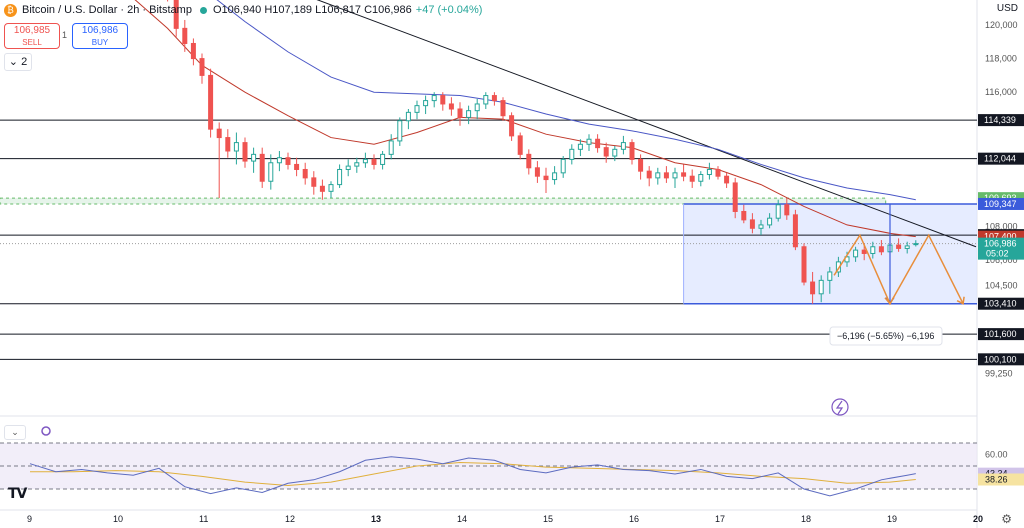 The width and height of the screenshot is (1024, 528). What do you see at coordinates (203, 10) in the screenshot?
I see `market-status-icon` at bounding box center [203, 10].